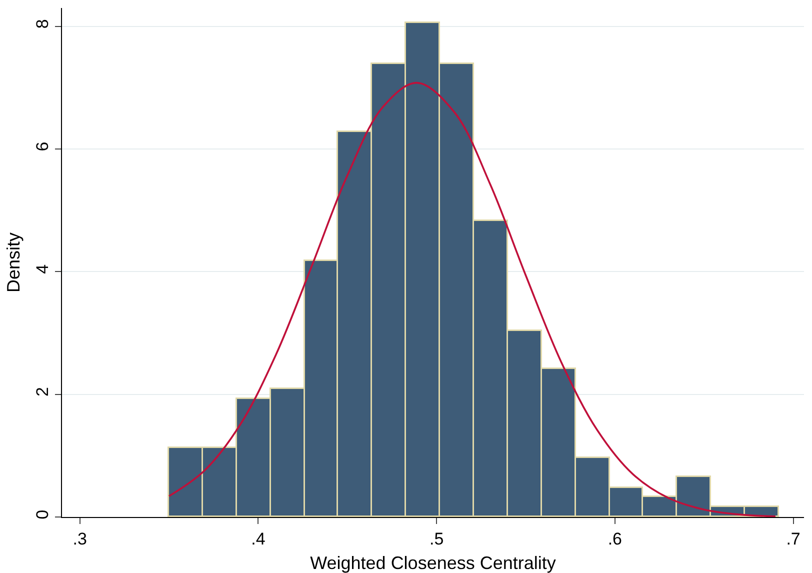 This screenshot has height=573, width=812. I want to click on y-tick-label: 8, so click(42, 24).